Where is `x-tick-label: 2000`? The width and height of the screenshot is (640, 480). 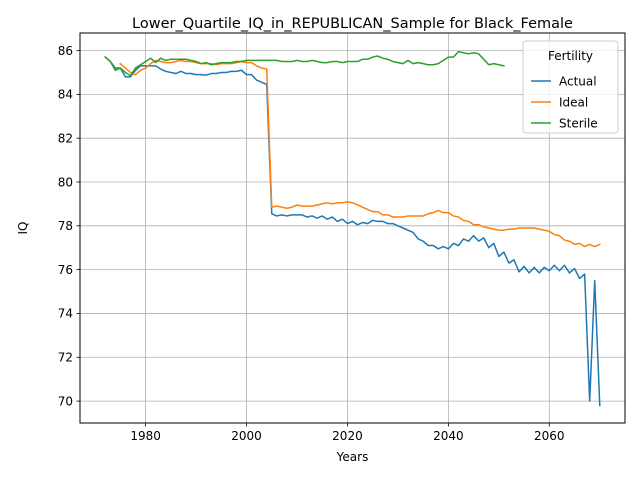
x-tick-label: 2000 is located at coordinates (246, 436).